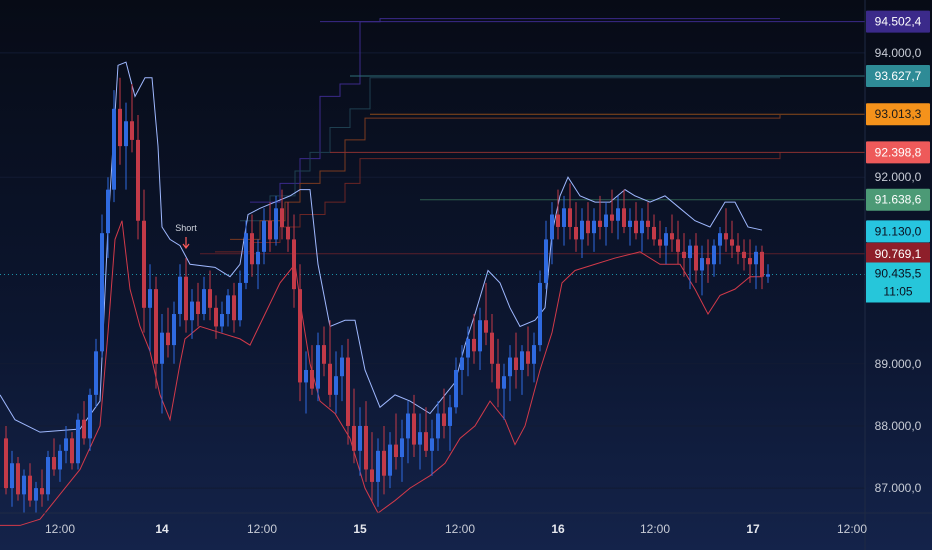 Image resolution: width=932 pixels, height=550 pixels. Describe the element at coordinates (558, 529) in the screenshot. I see `x-tick-label: 16` at that location.